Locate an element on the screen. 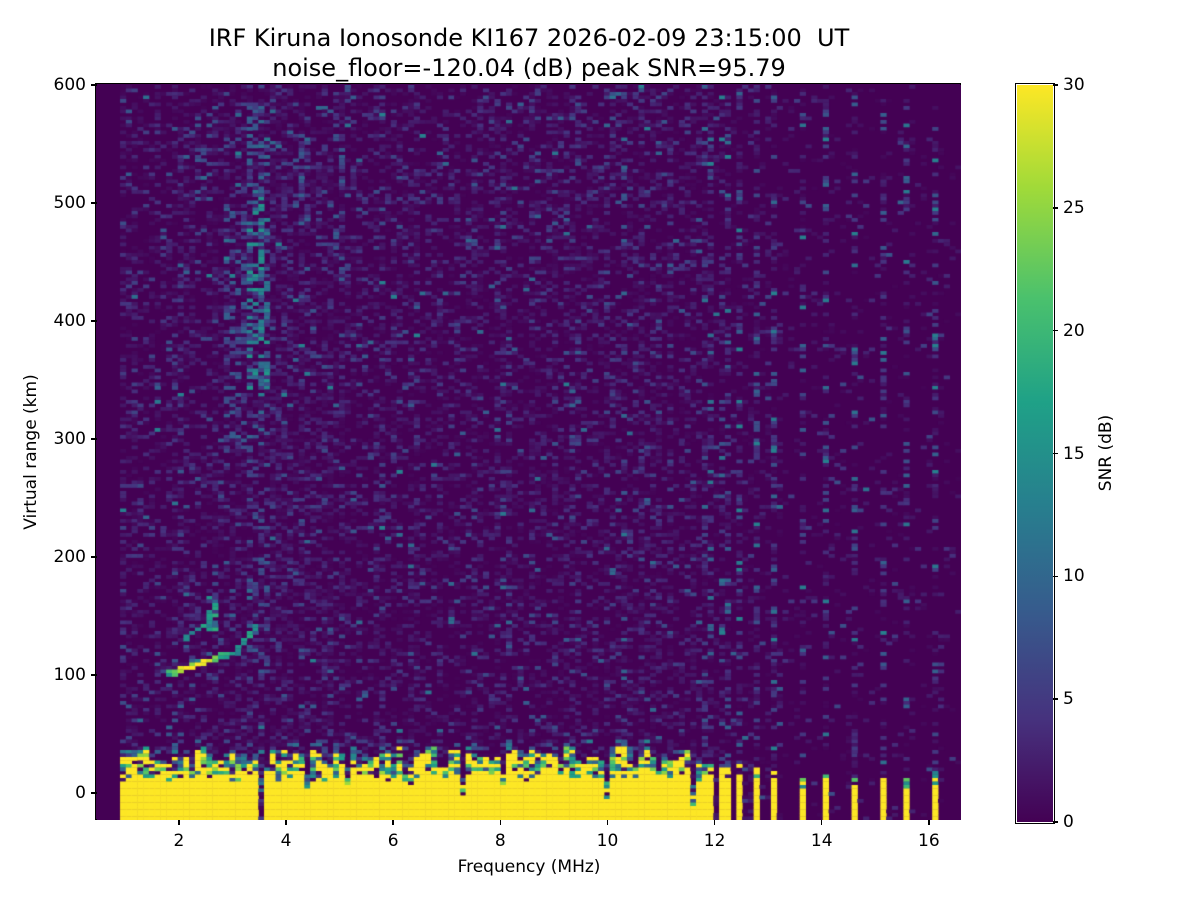  colorbar-label: SNR (dB) is located at coordinates (1106, 453).